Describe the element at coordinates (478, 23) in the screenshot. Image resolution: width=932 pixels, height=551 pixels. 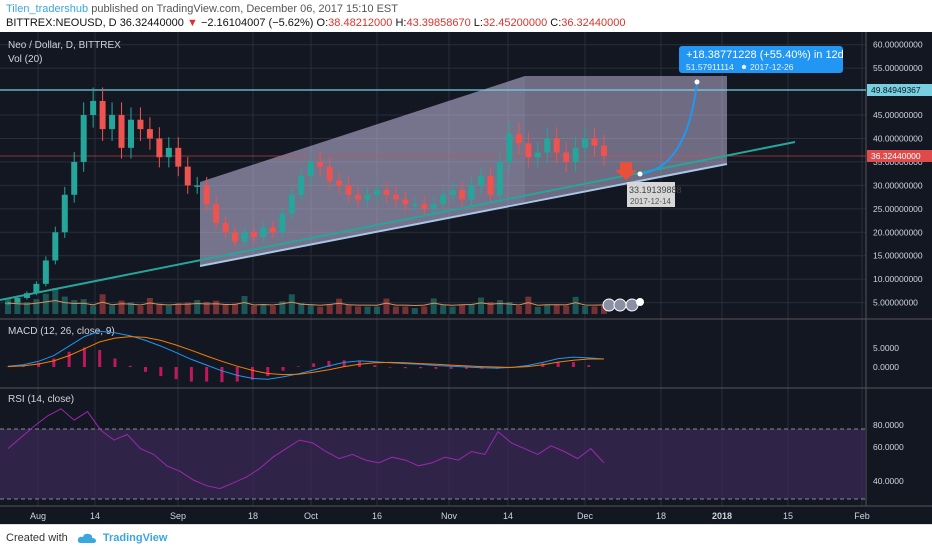
I see `low-label: L:` at that location.